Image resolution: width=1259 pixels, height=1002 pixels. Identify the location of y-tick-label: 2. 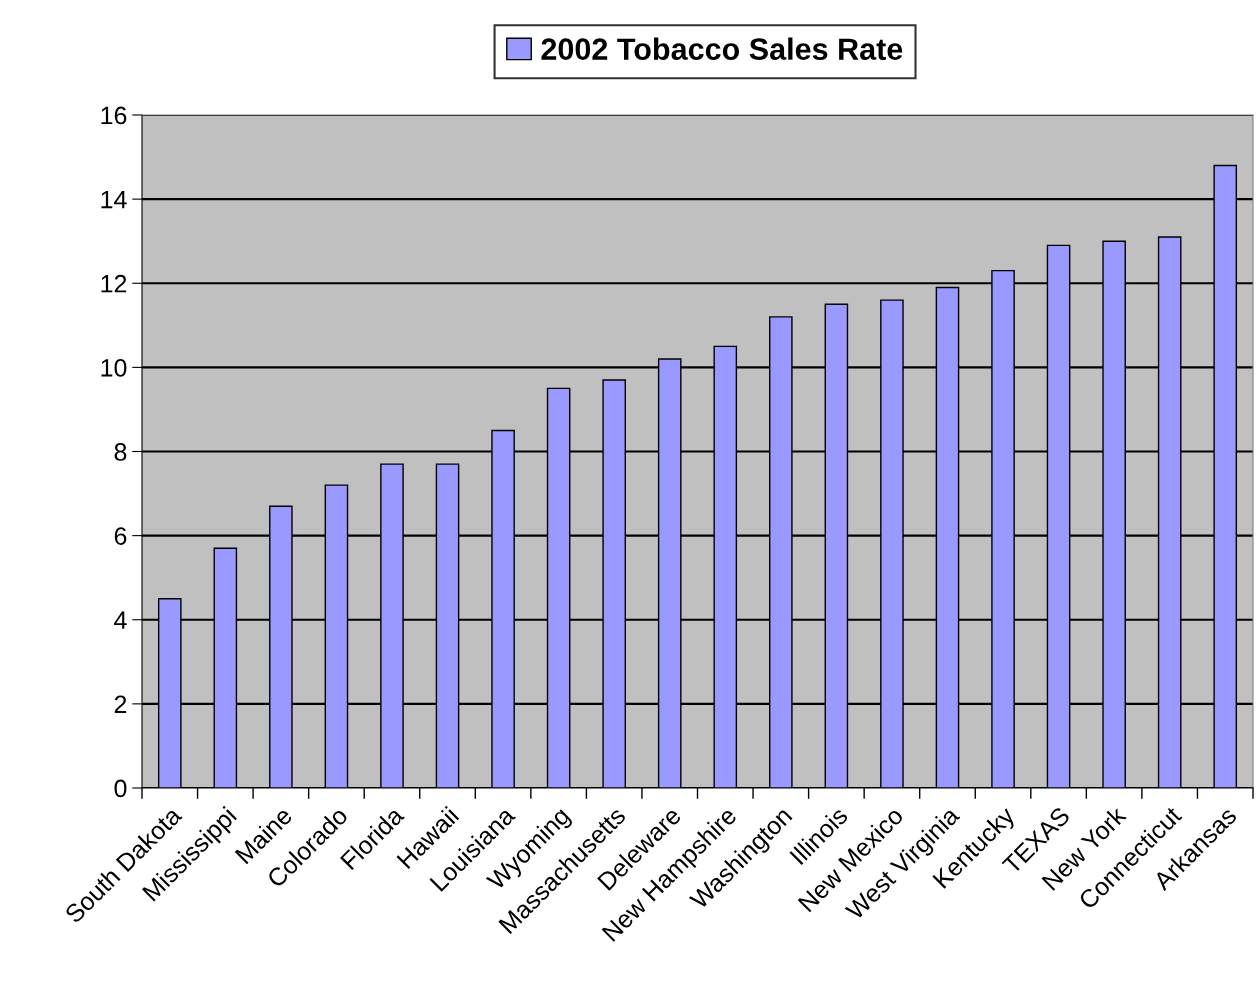
(120, 704).